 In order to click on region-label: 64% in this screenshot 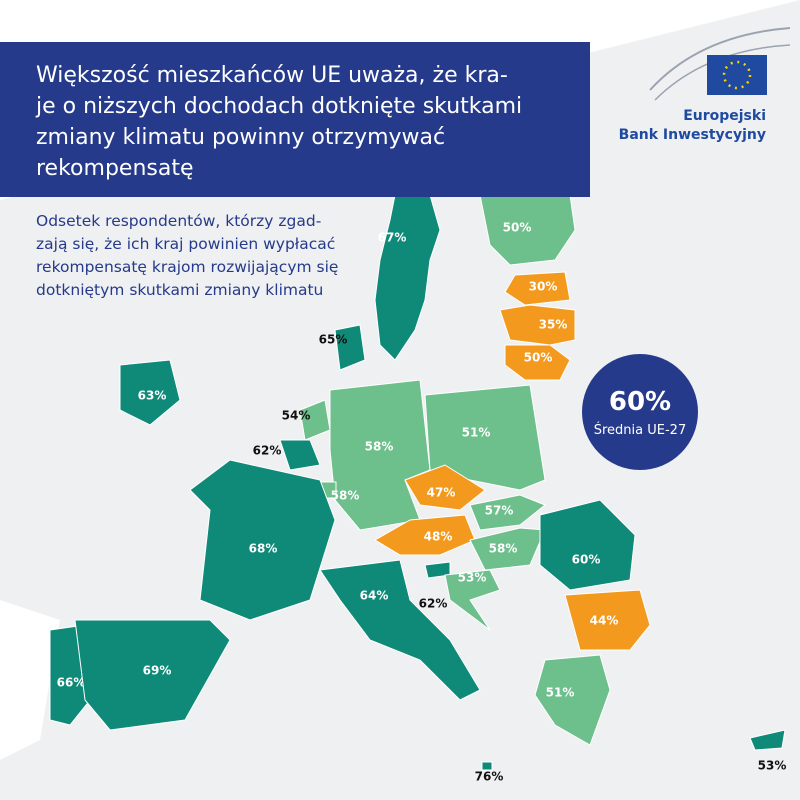, I will do `click(374, 596)`.